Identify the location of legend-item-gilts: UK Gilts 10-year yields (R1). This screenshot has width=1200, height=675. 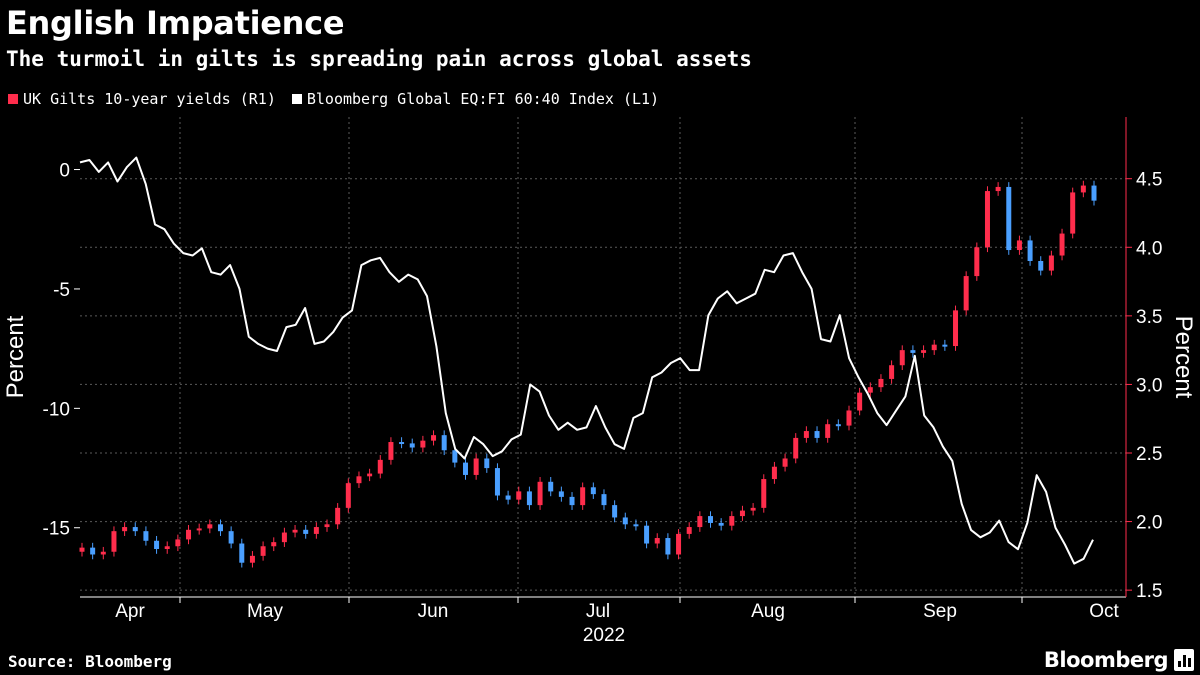
(142, 99).